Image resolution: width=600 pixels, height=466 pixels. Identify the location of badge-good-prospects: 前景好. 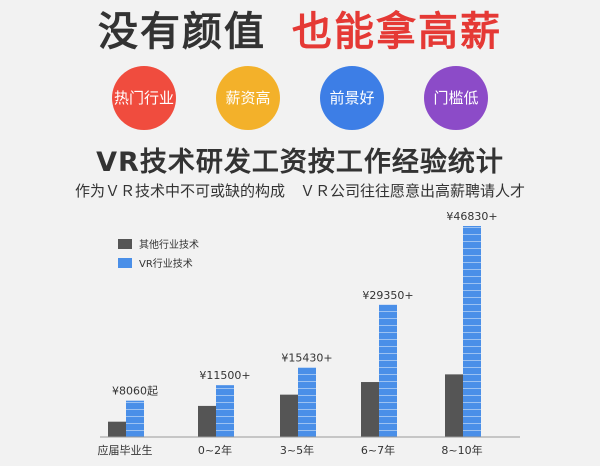
(352, 98).